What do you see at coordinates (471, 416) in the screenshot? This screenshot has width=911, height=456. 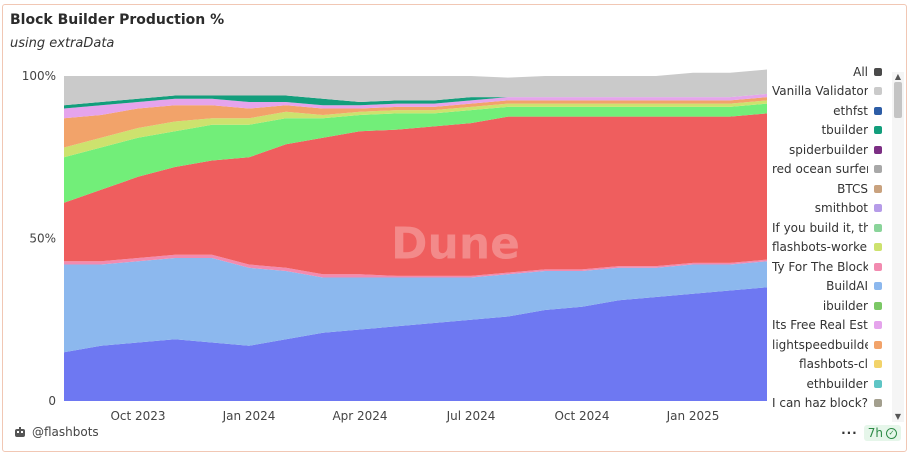 I see `x-tick-label: Jul 2024` at bounding box center [471, 416].